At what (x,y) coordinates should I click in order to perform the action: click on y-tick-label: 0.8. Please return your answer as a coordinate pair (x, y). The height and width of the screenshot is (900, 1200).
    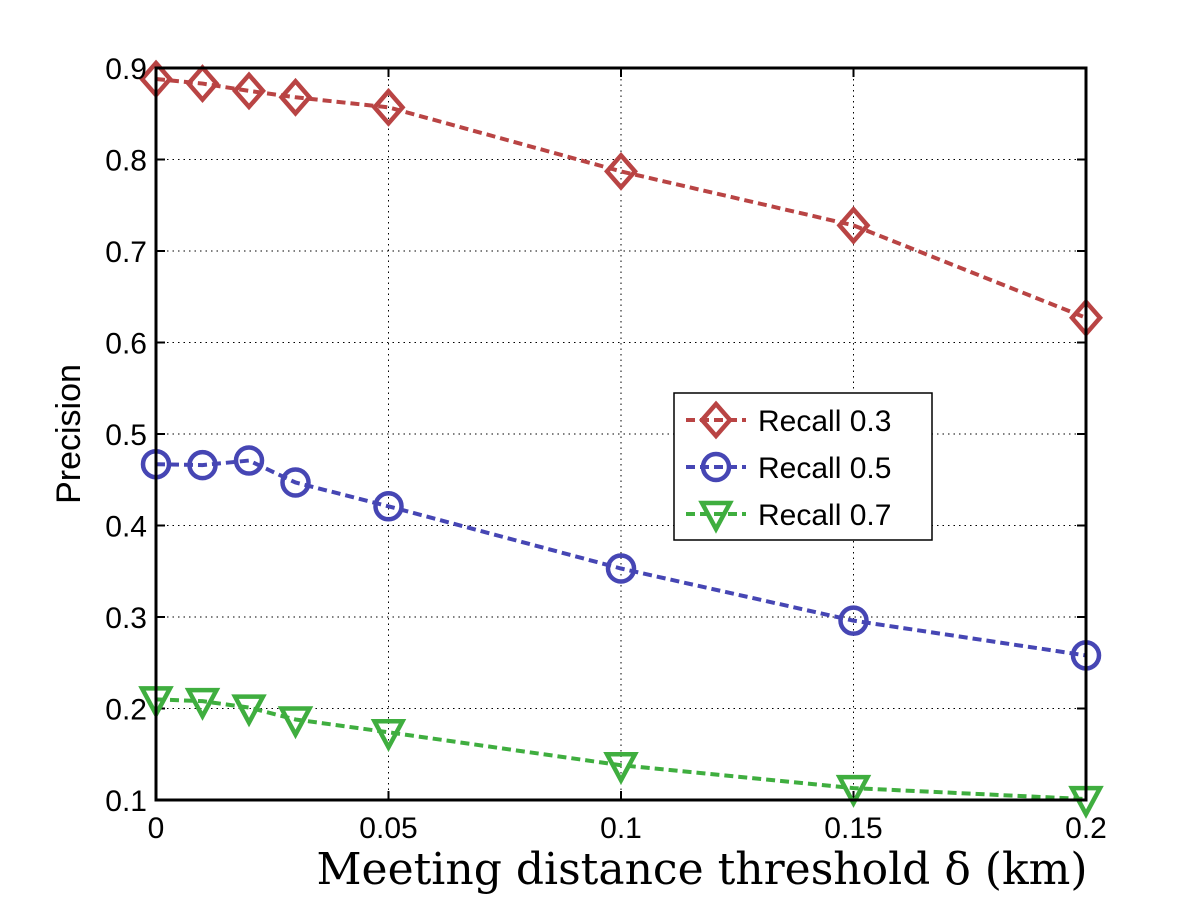
    Looking at the image, I should click on (126, 161).